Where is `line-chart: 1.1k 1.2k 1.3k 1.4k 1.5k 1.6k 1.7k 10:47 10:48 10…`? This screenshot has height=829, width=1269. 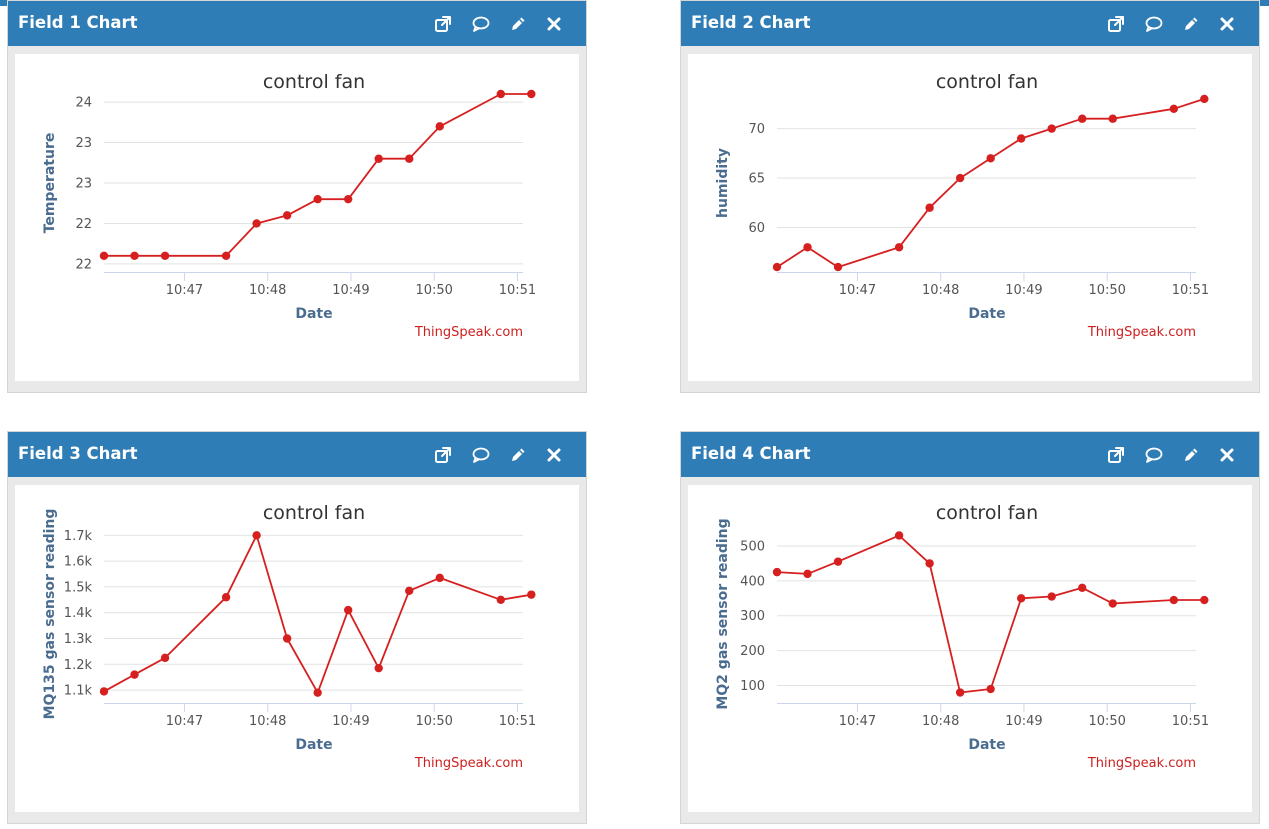
line-chart: 1.1k 1.2k 1.3k 1.4k 1.5k 1.6k 1.7k 10:47 10:48 10… is located at coordinates (289, 636).